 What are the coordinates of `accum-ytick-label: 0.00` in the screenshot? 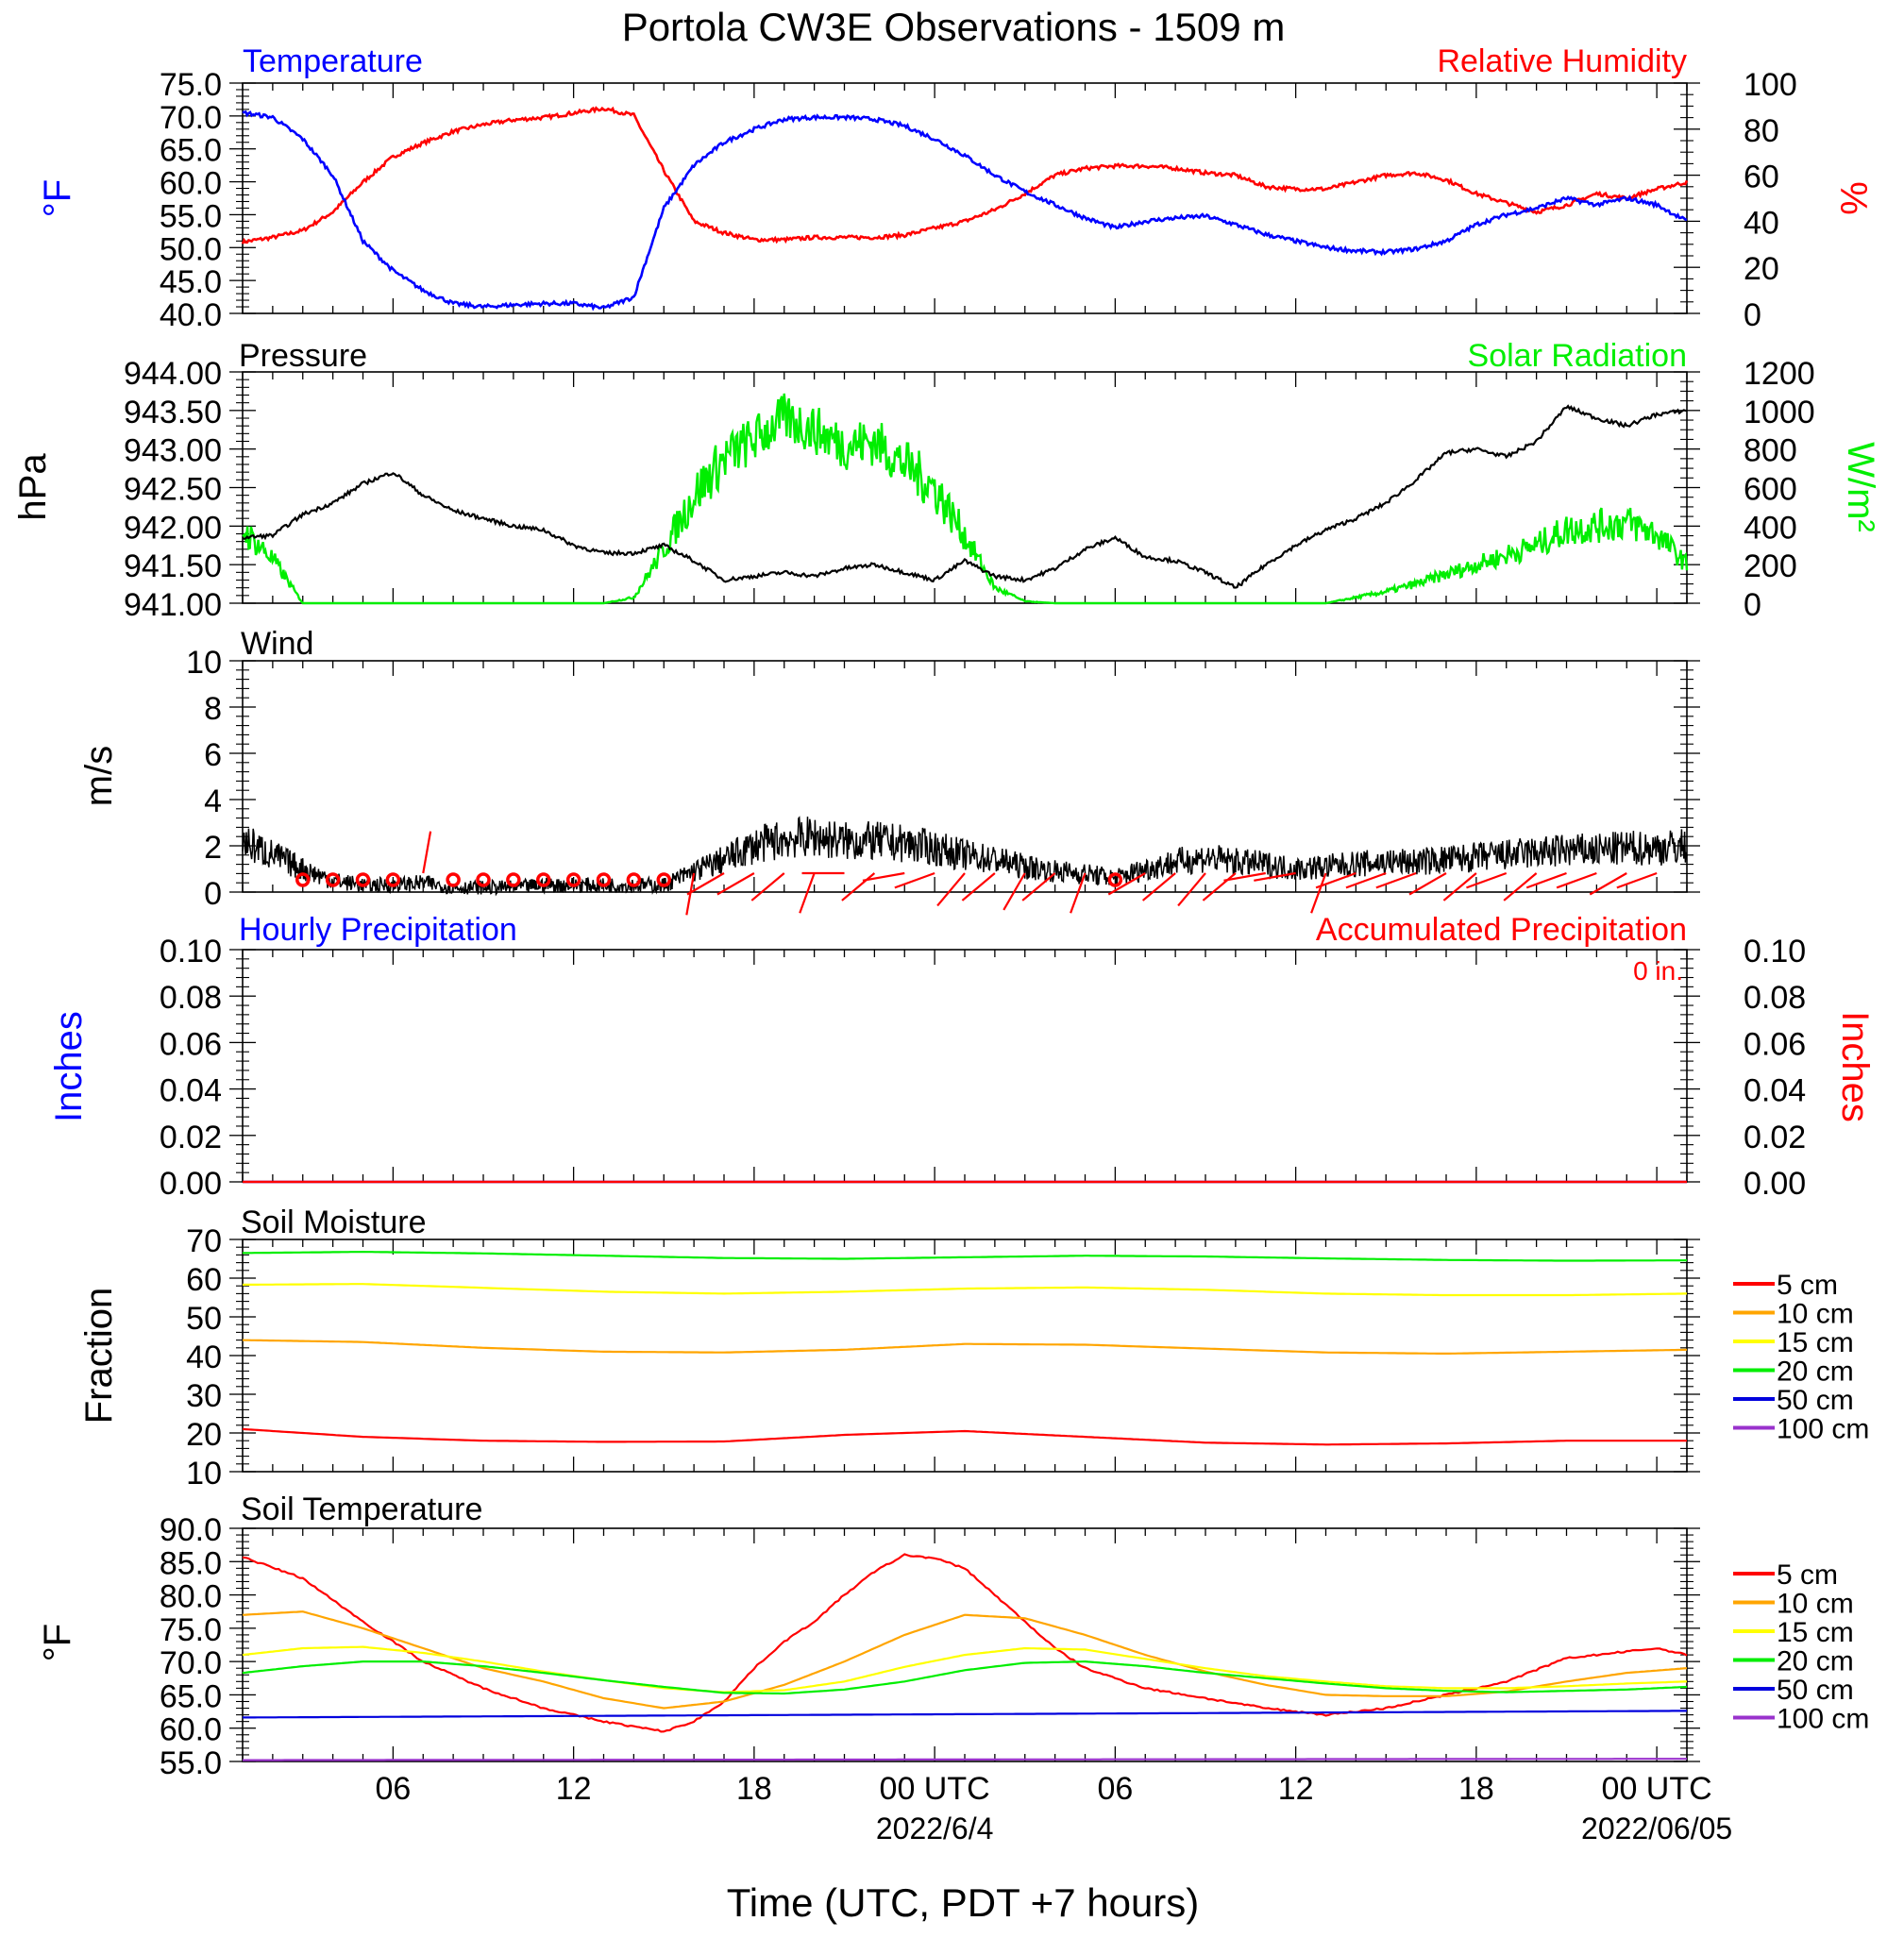 It's located at (1775, 1184).